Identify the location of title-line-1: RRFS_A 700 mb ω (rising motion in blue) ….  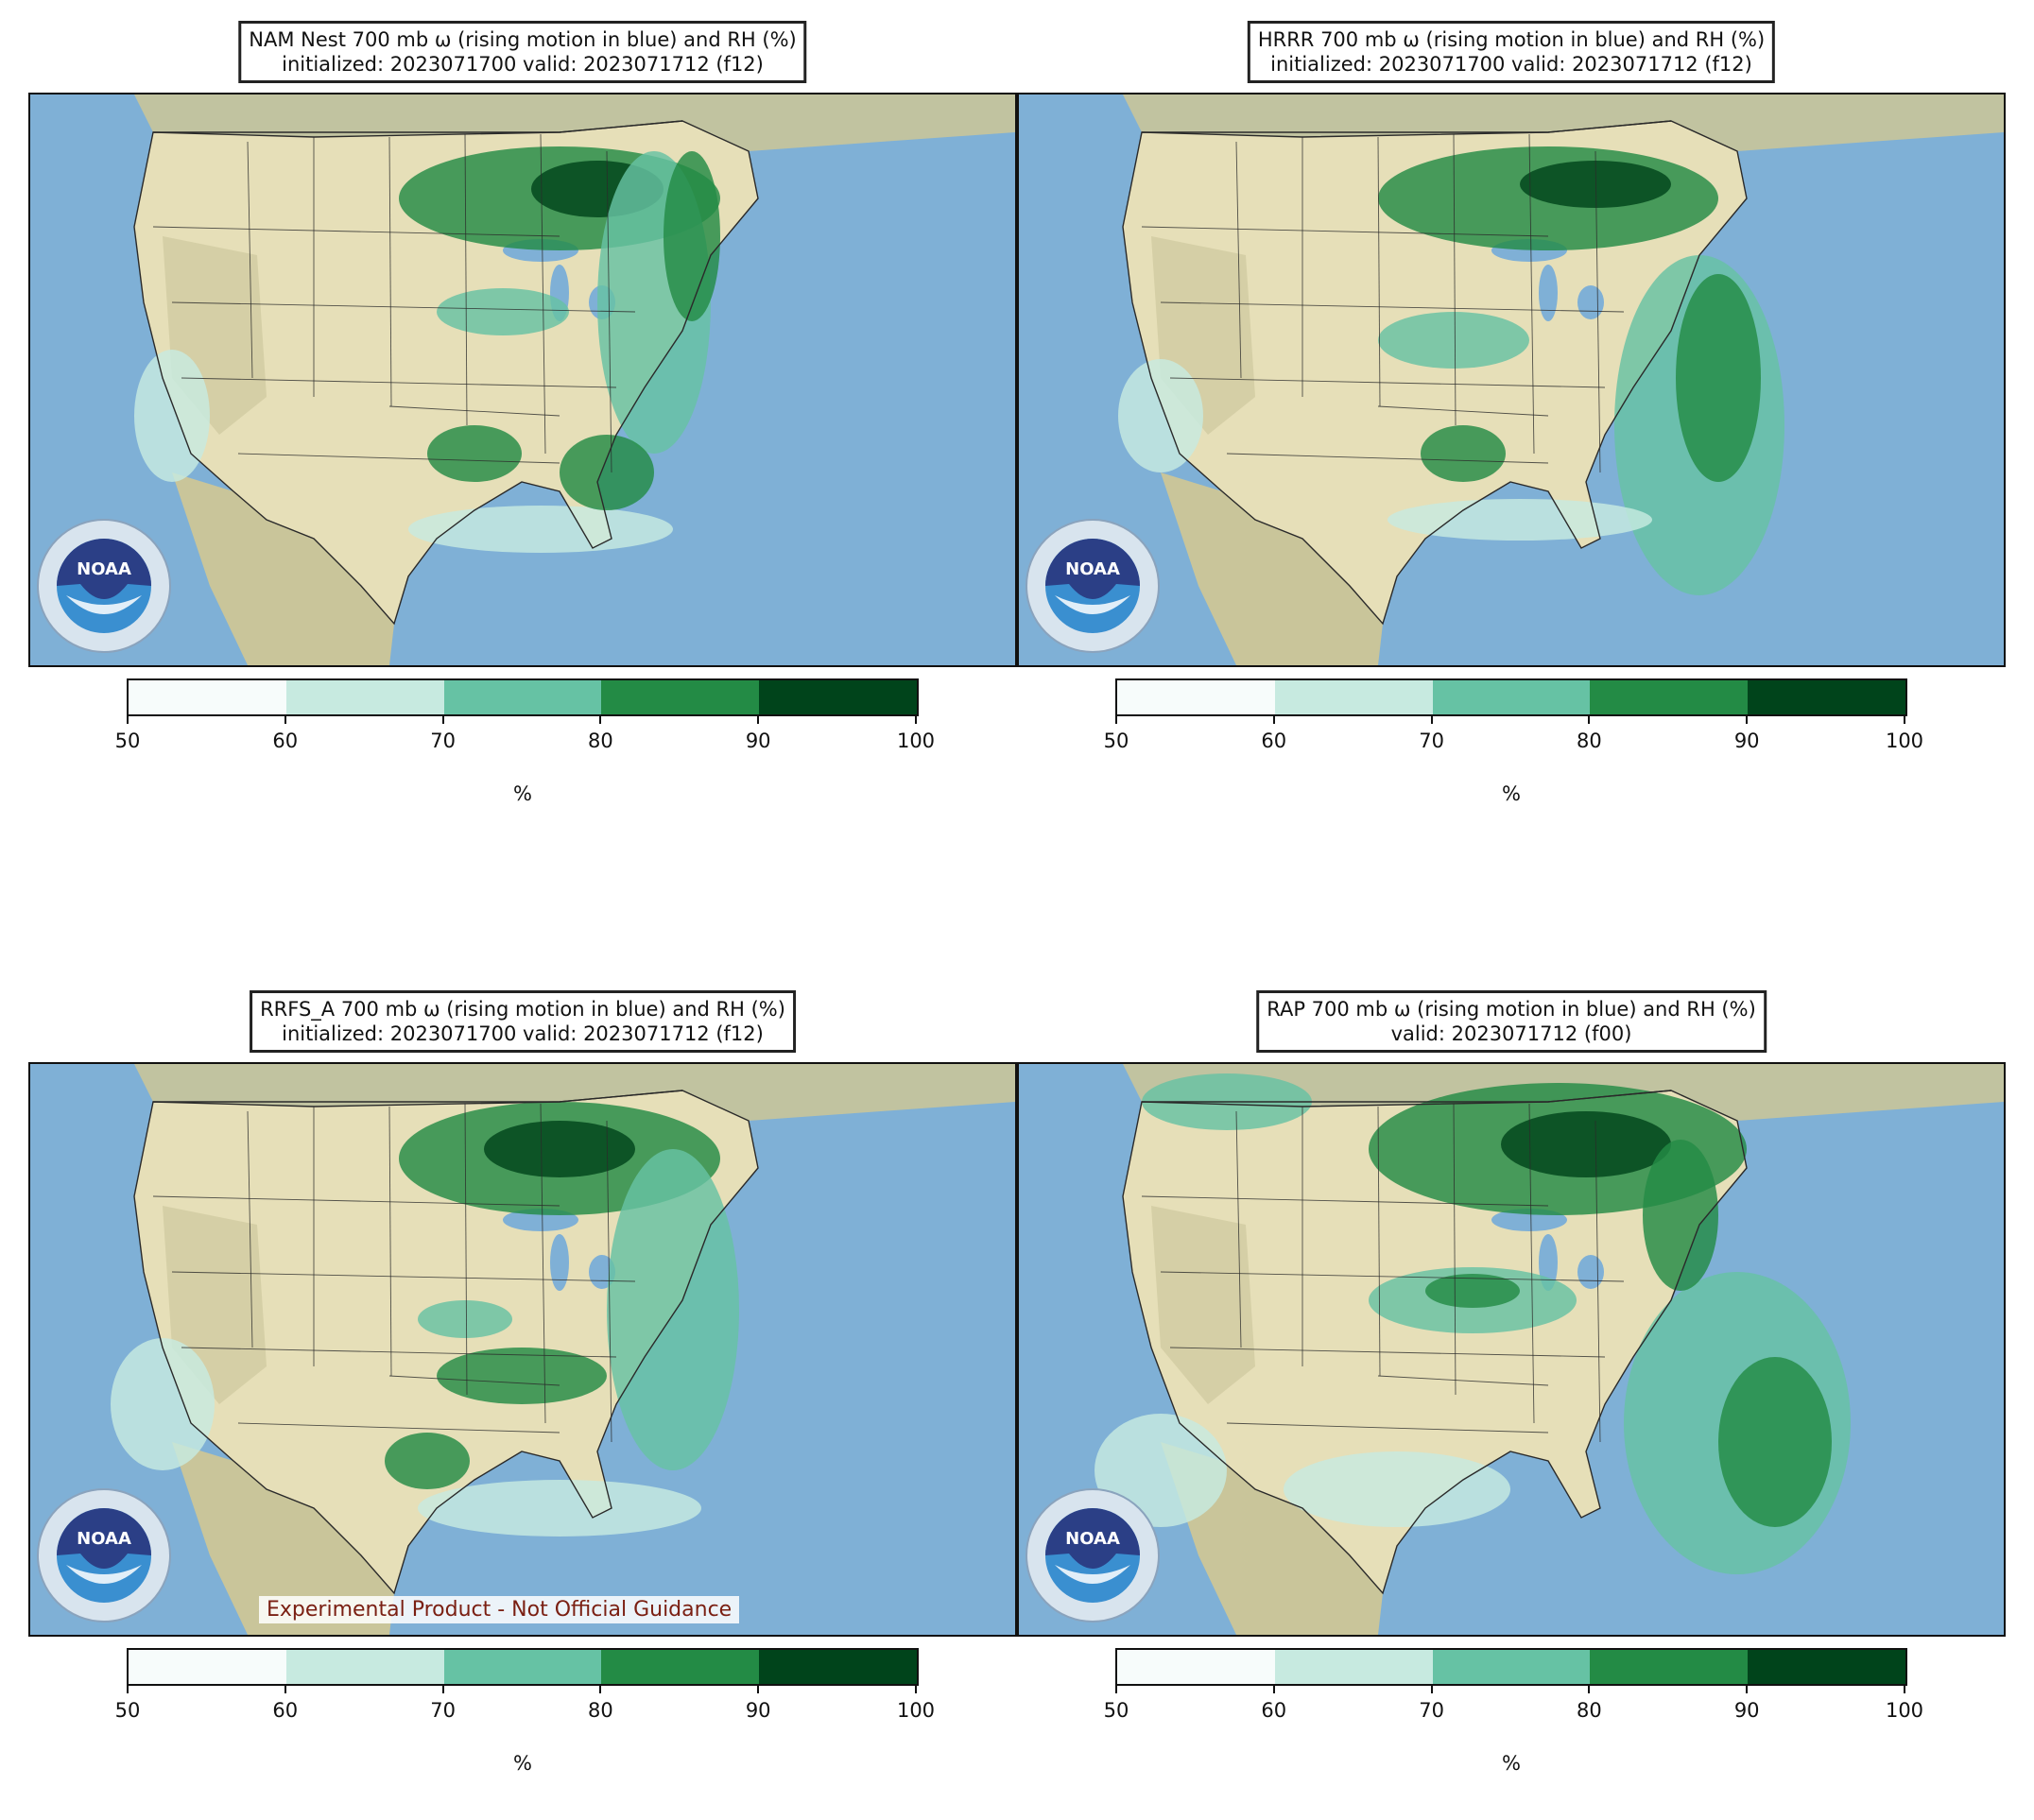
(522, 1009).